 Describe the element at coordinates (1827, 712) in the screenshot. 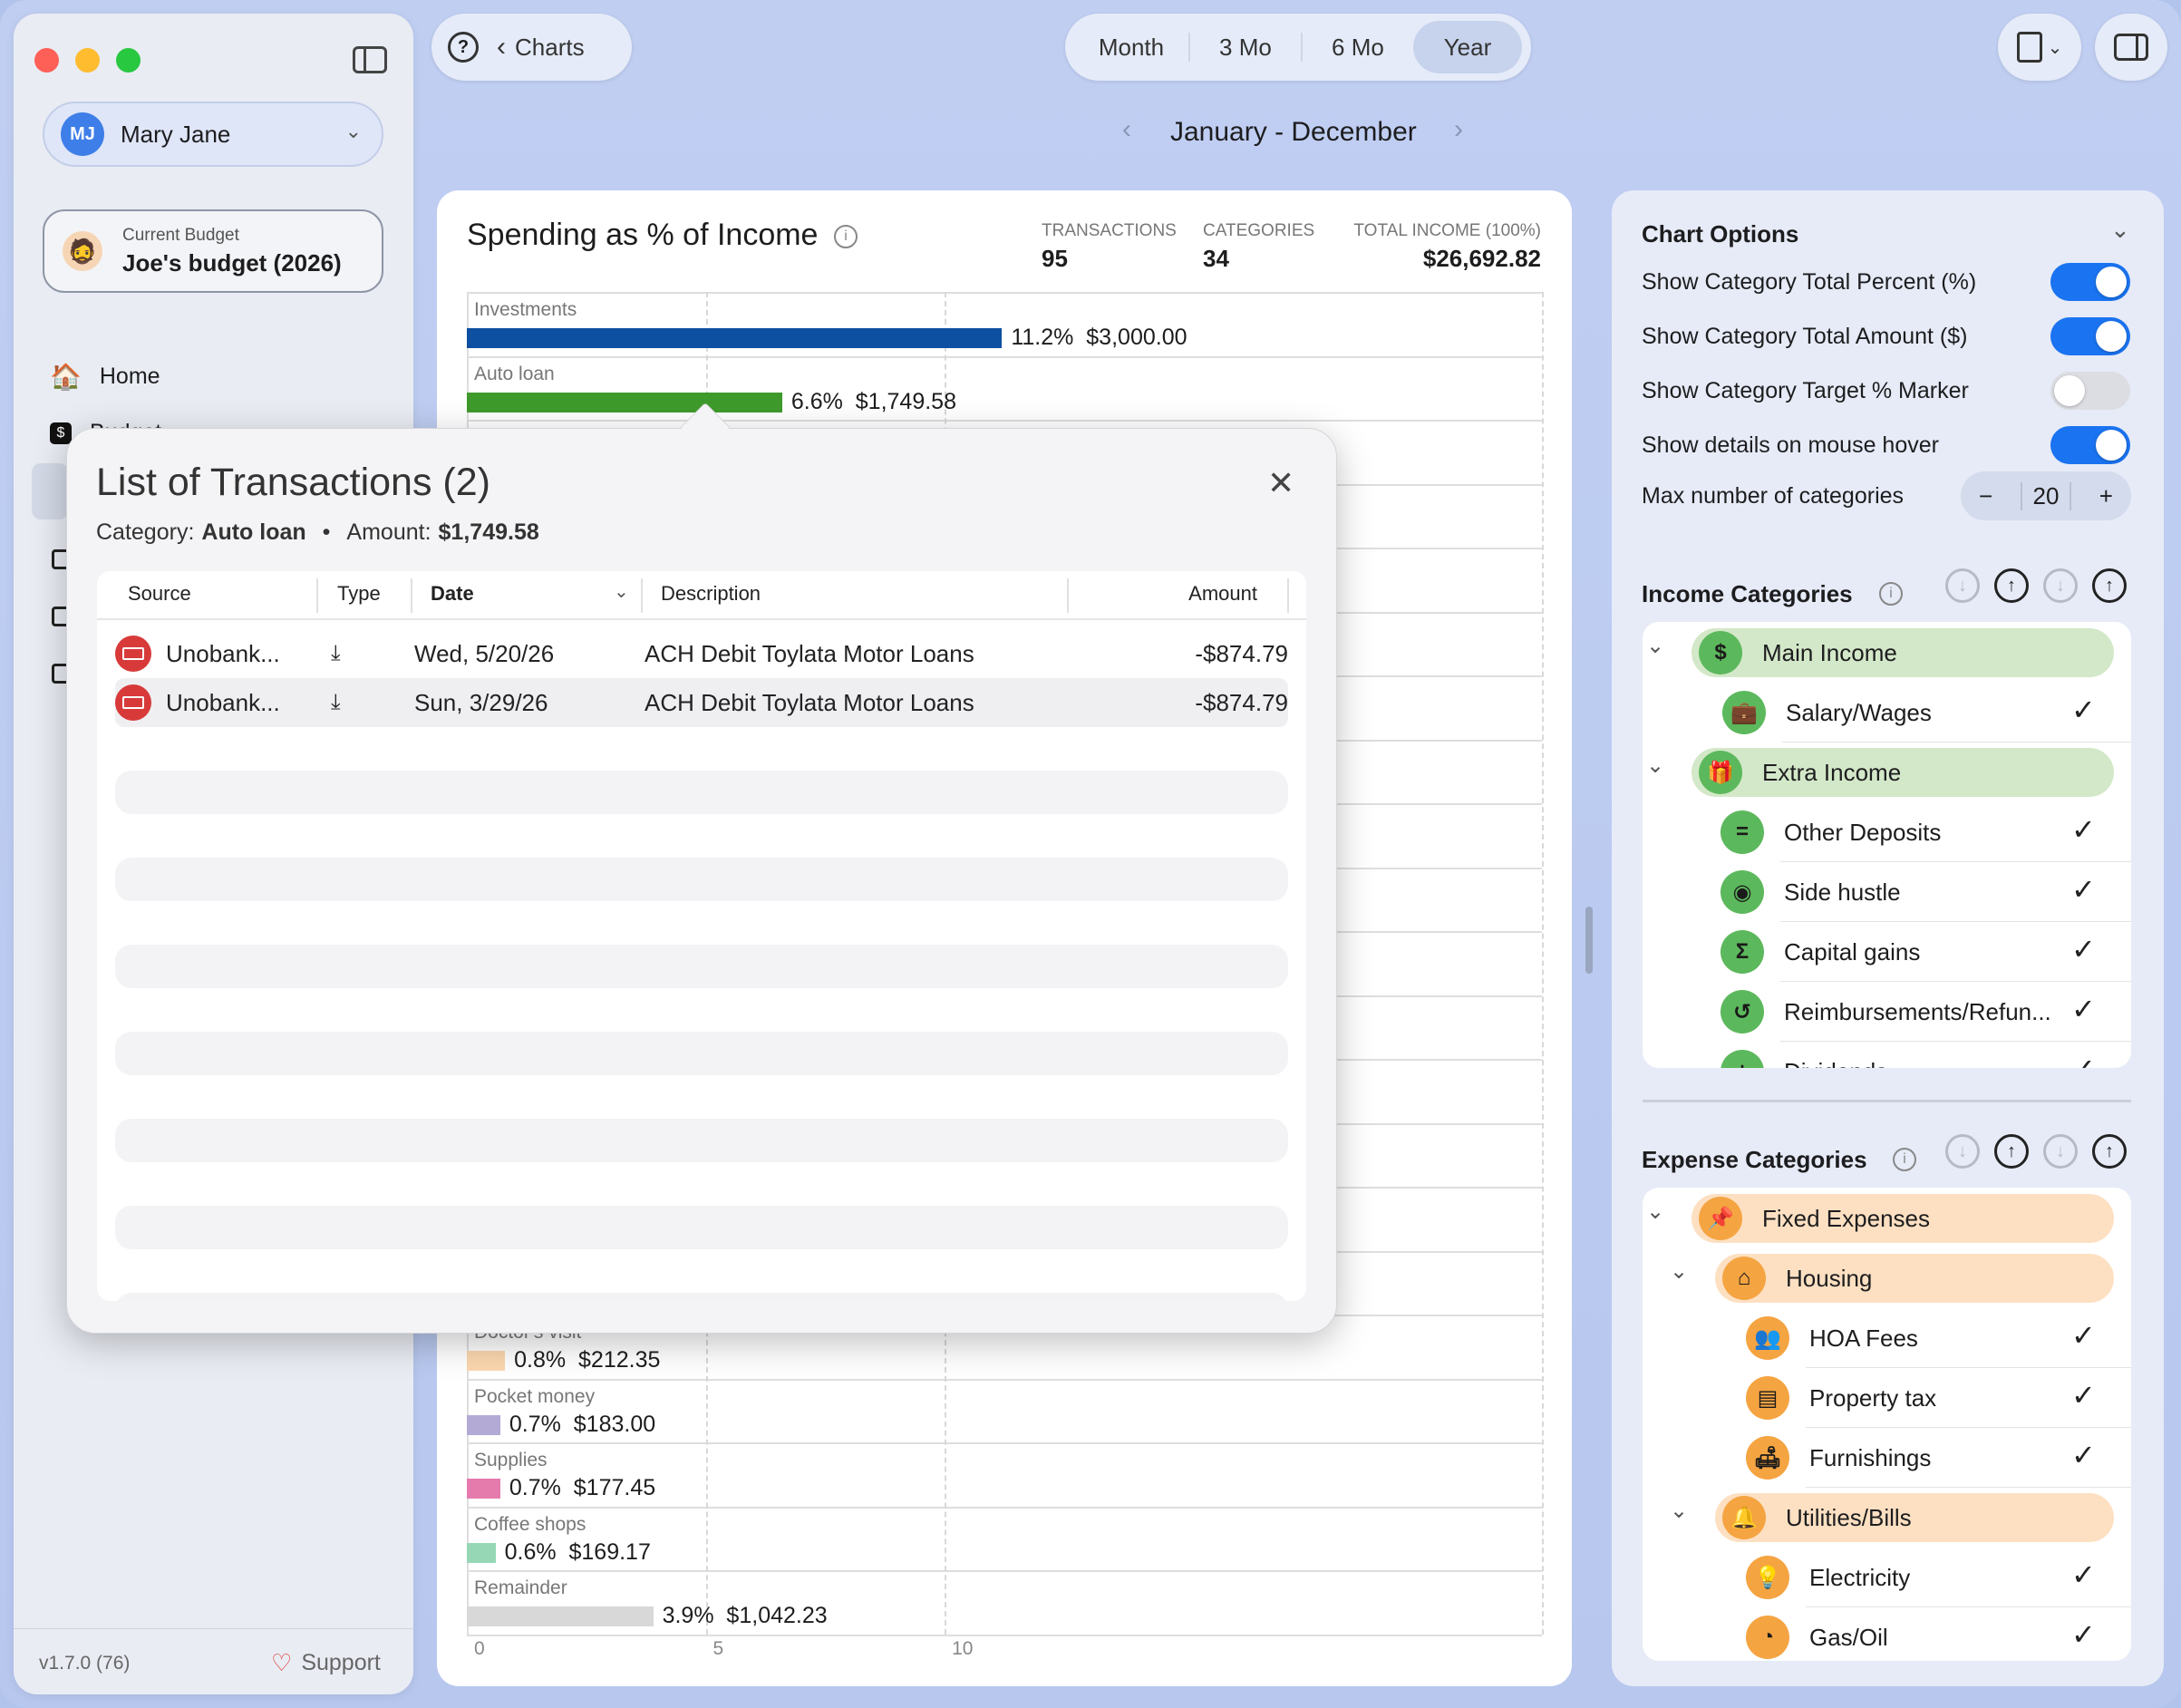

I see `category-row: 💼 Salary/Wages` at that location.